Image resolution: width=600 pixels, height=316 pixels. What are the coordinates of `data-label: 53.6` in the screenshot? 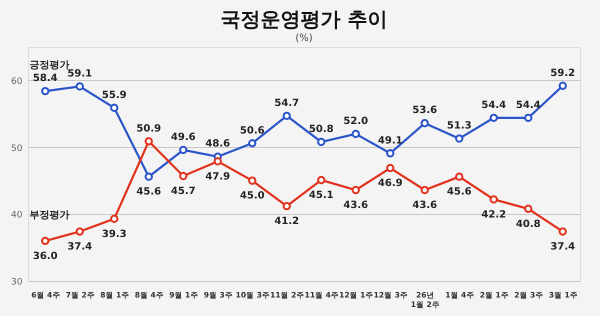 It's located at (425, 110).